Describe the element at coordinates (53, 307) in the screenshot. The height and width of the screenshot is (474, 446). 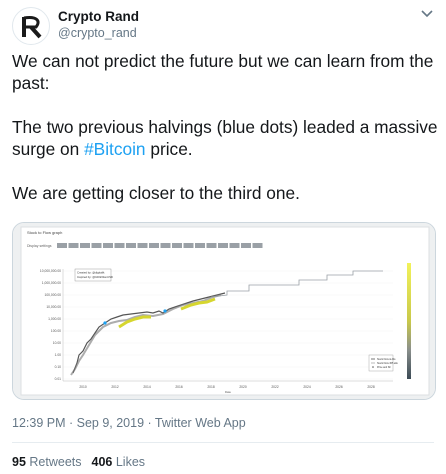
I see `y-tick-label: 10,000.00` at that location.